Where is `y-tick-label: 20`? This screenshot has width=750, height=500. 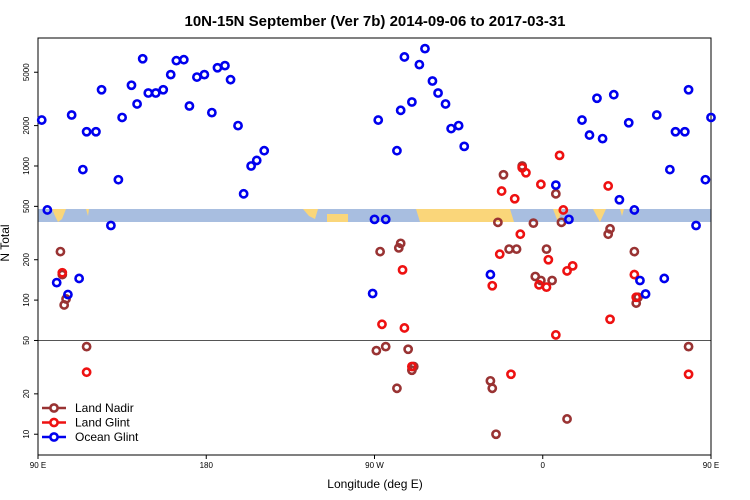
y-tick-label: 20 is located at coordinates (26, 393).